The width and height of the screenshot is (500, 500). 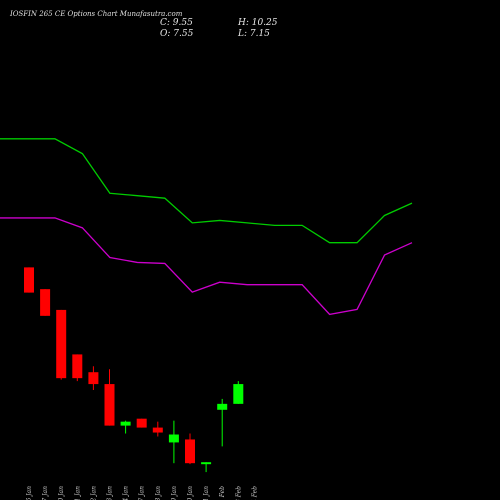 I want to click on x-tick-label: 27 Jan, so click(x=142, y=493).